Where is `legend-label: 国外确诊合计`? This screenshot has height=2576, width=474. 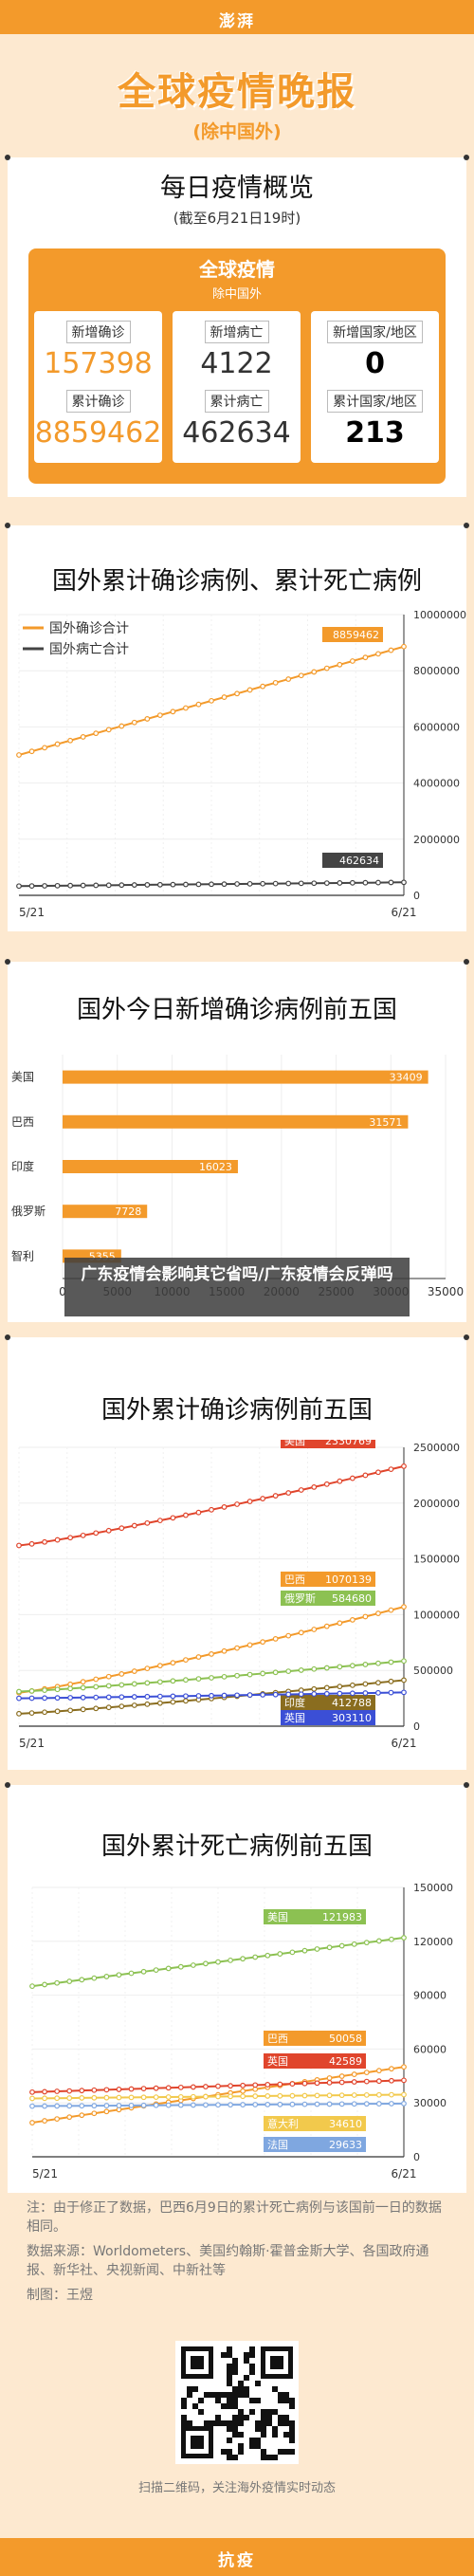 legend-label: 国外确诊合计 is located at coordinates (89, 628).